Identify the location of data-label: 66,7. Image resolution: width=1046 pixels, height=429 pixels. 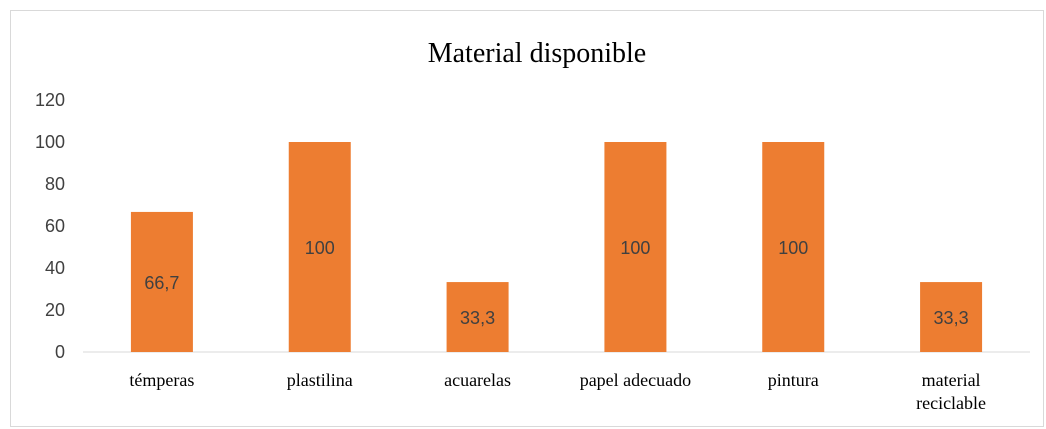
(161, 283).